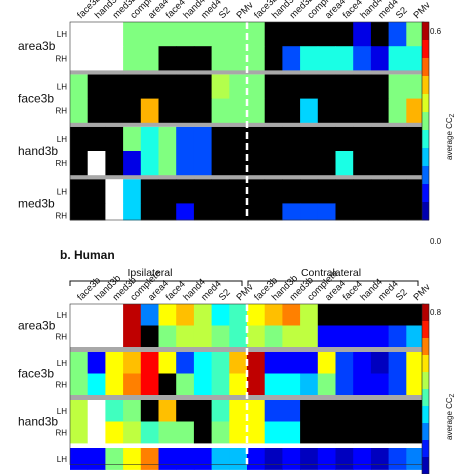 This screenshot has width=474, height=474. Describe the element at coordinates (96, 459) in the screenshot. I see `b-cell-r6-c1` at that location.